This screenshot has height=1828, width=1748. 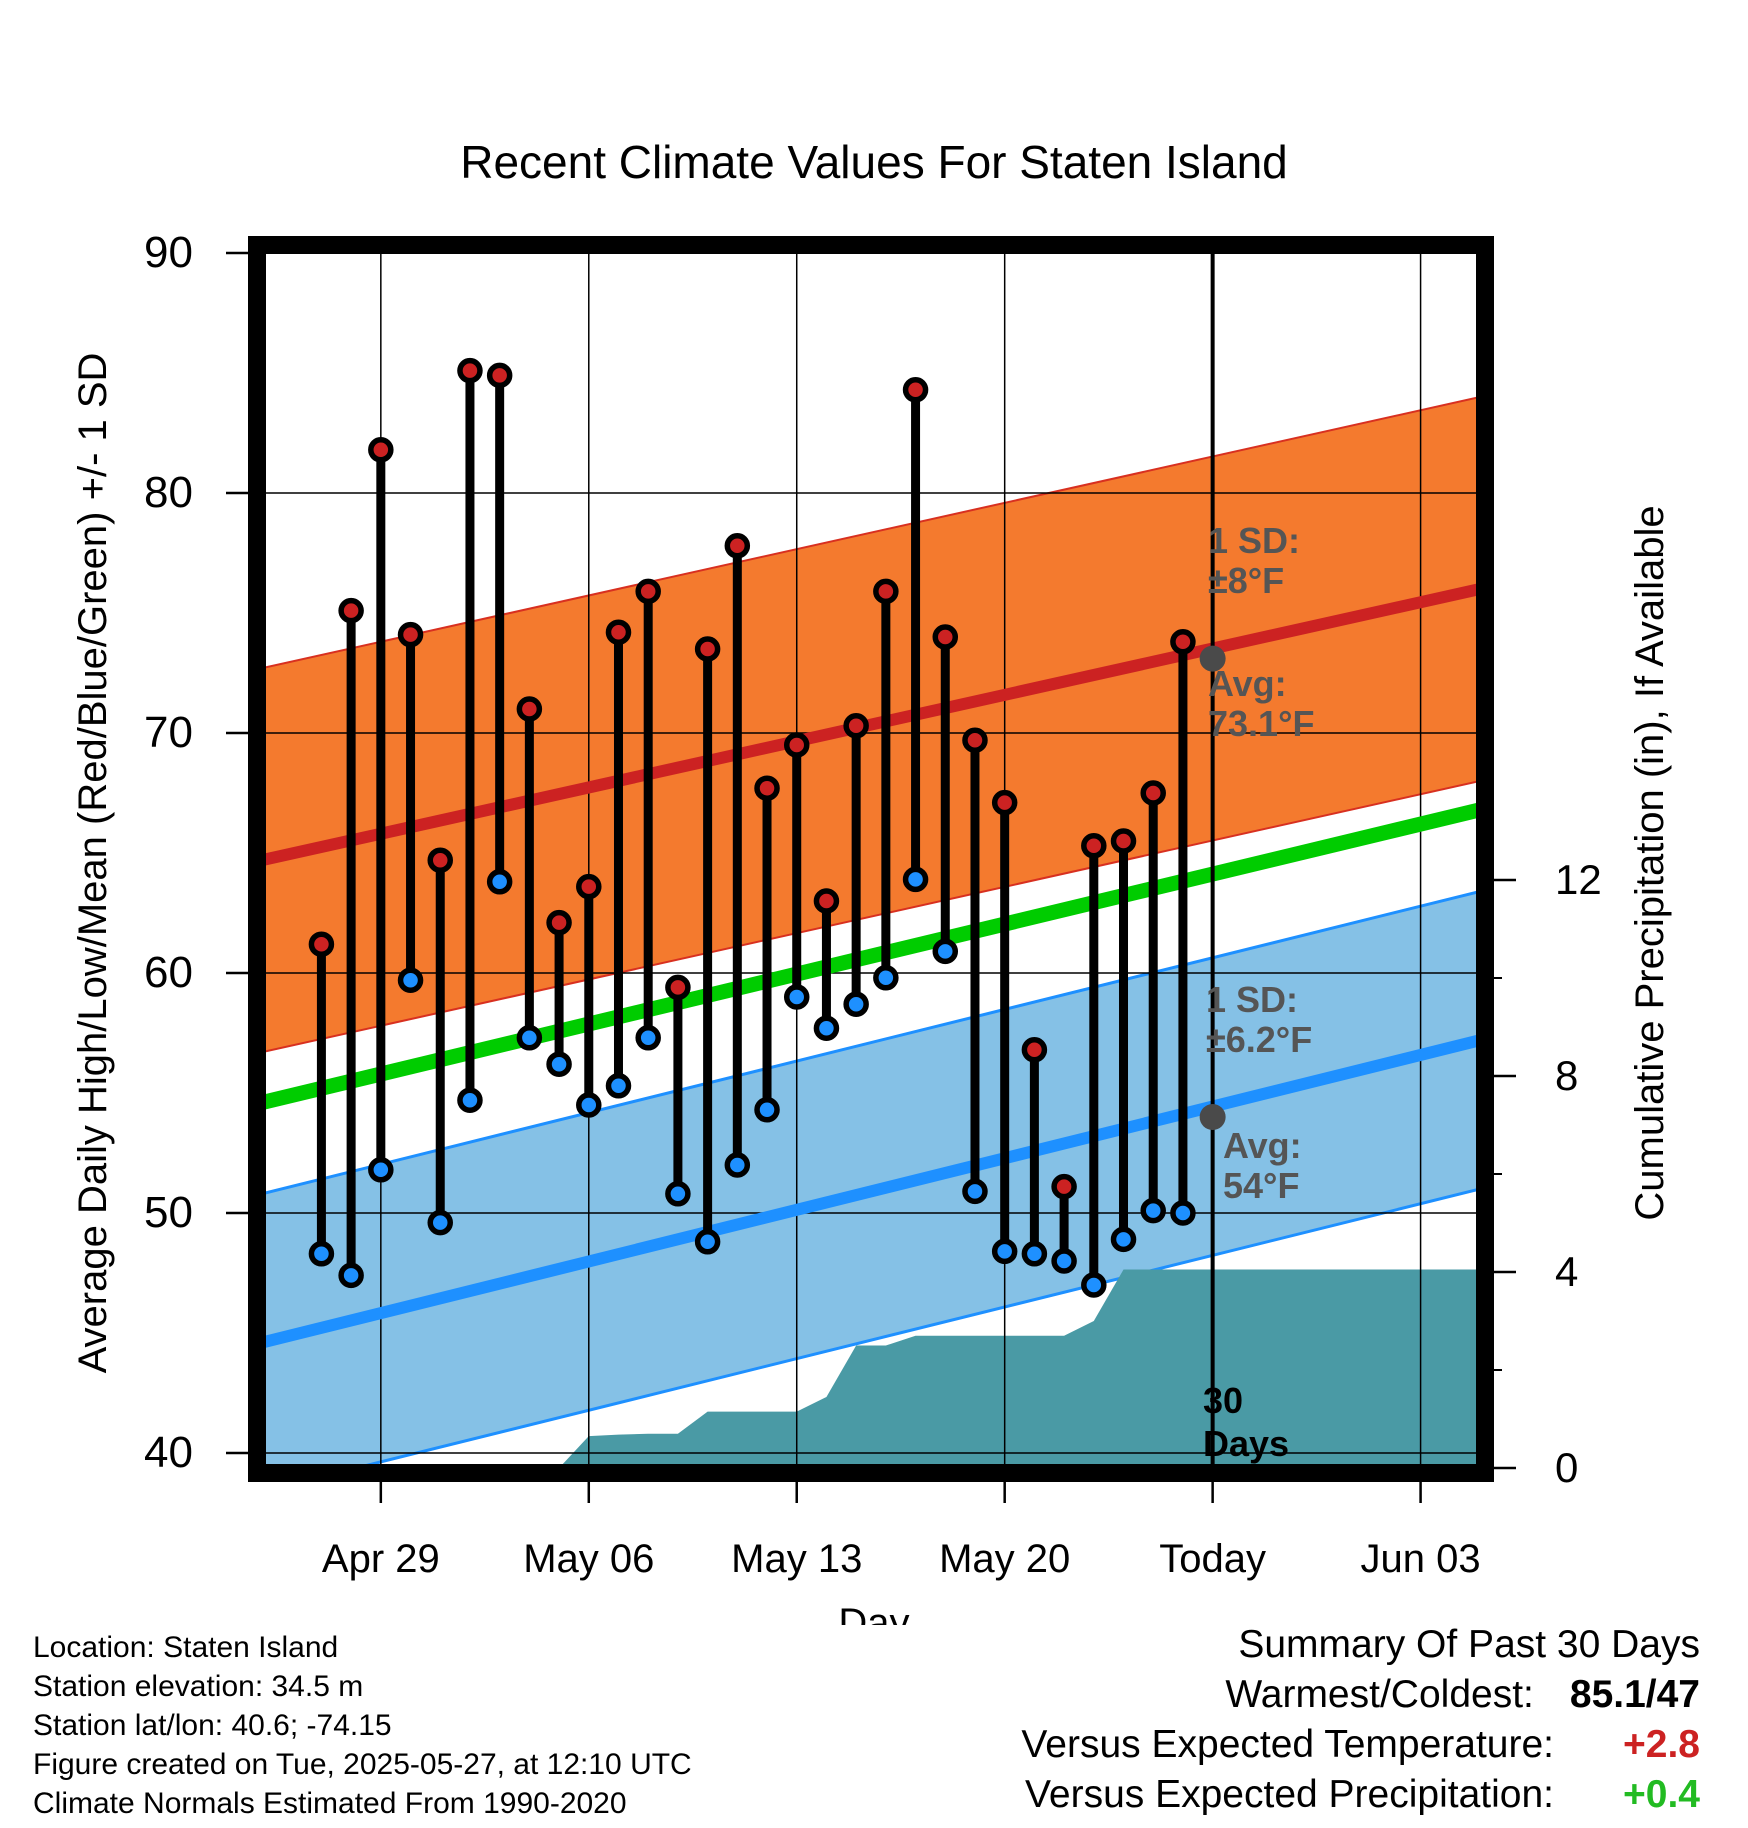 I want to click on info-latlon: Station lat/lon: 40.6; -74.15, so click(x=212, y=1725).